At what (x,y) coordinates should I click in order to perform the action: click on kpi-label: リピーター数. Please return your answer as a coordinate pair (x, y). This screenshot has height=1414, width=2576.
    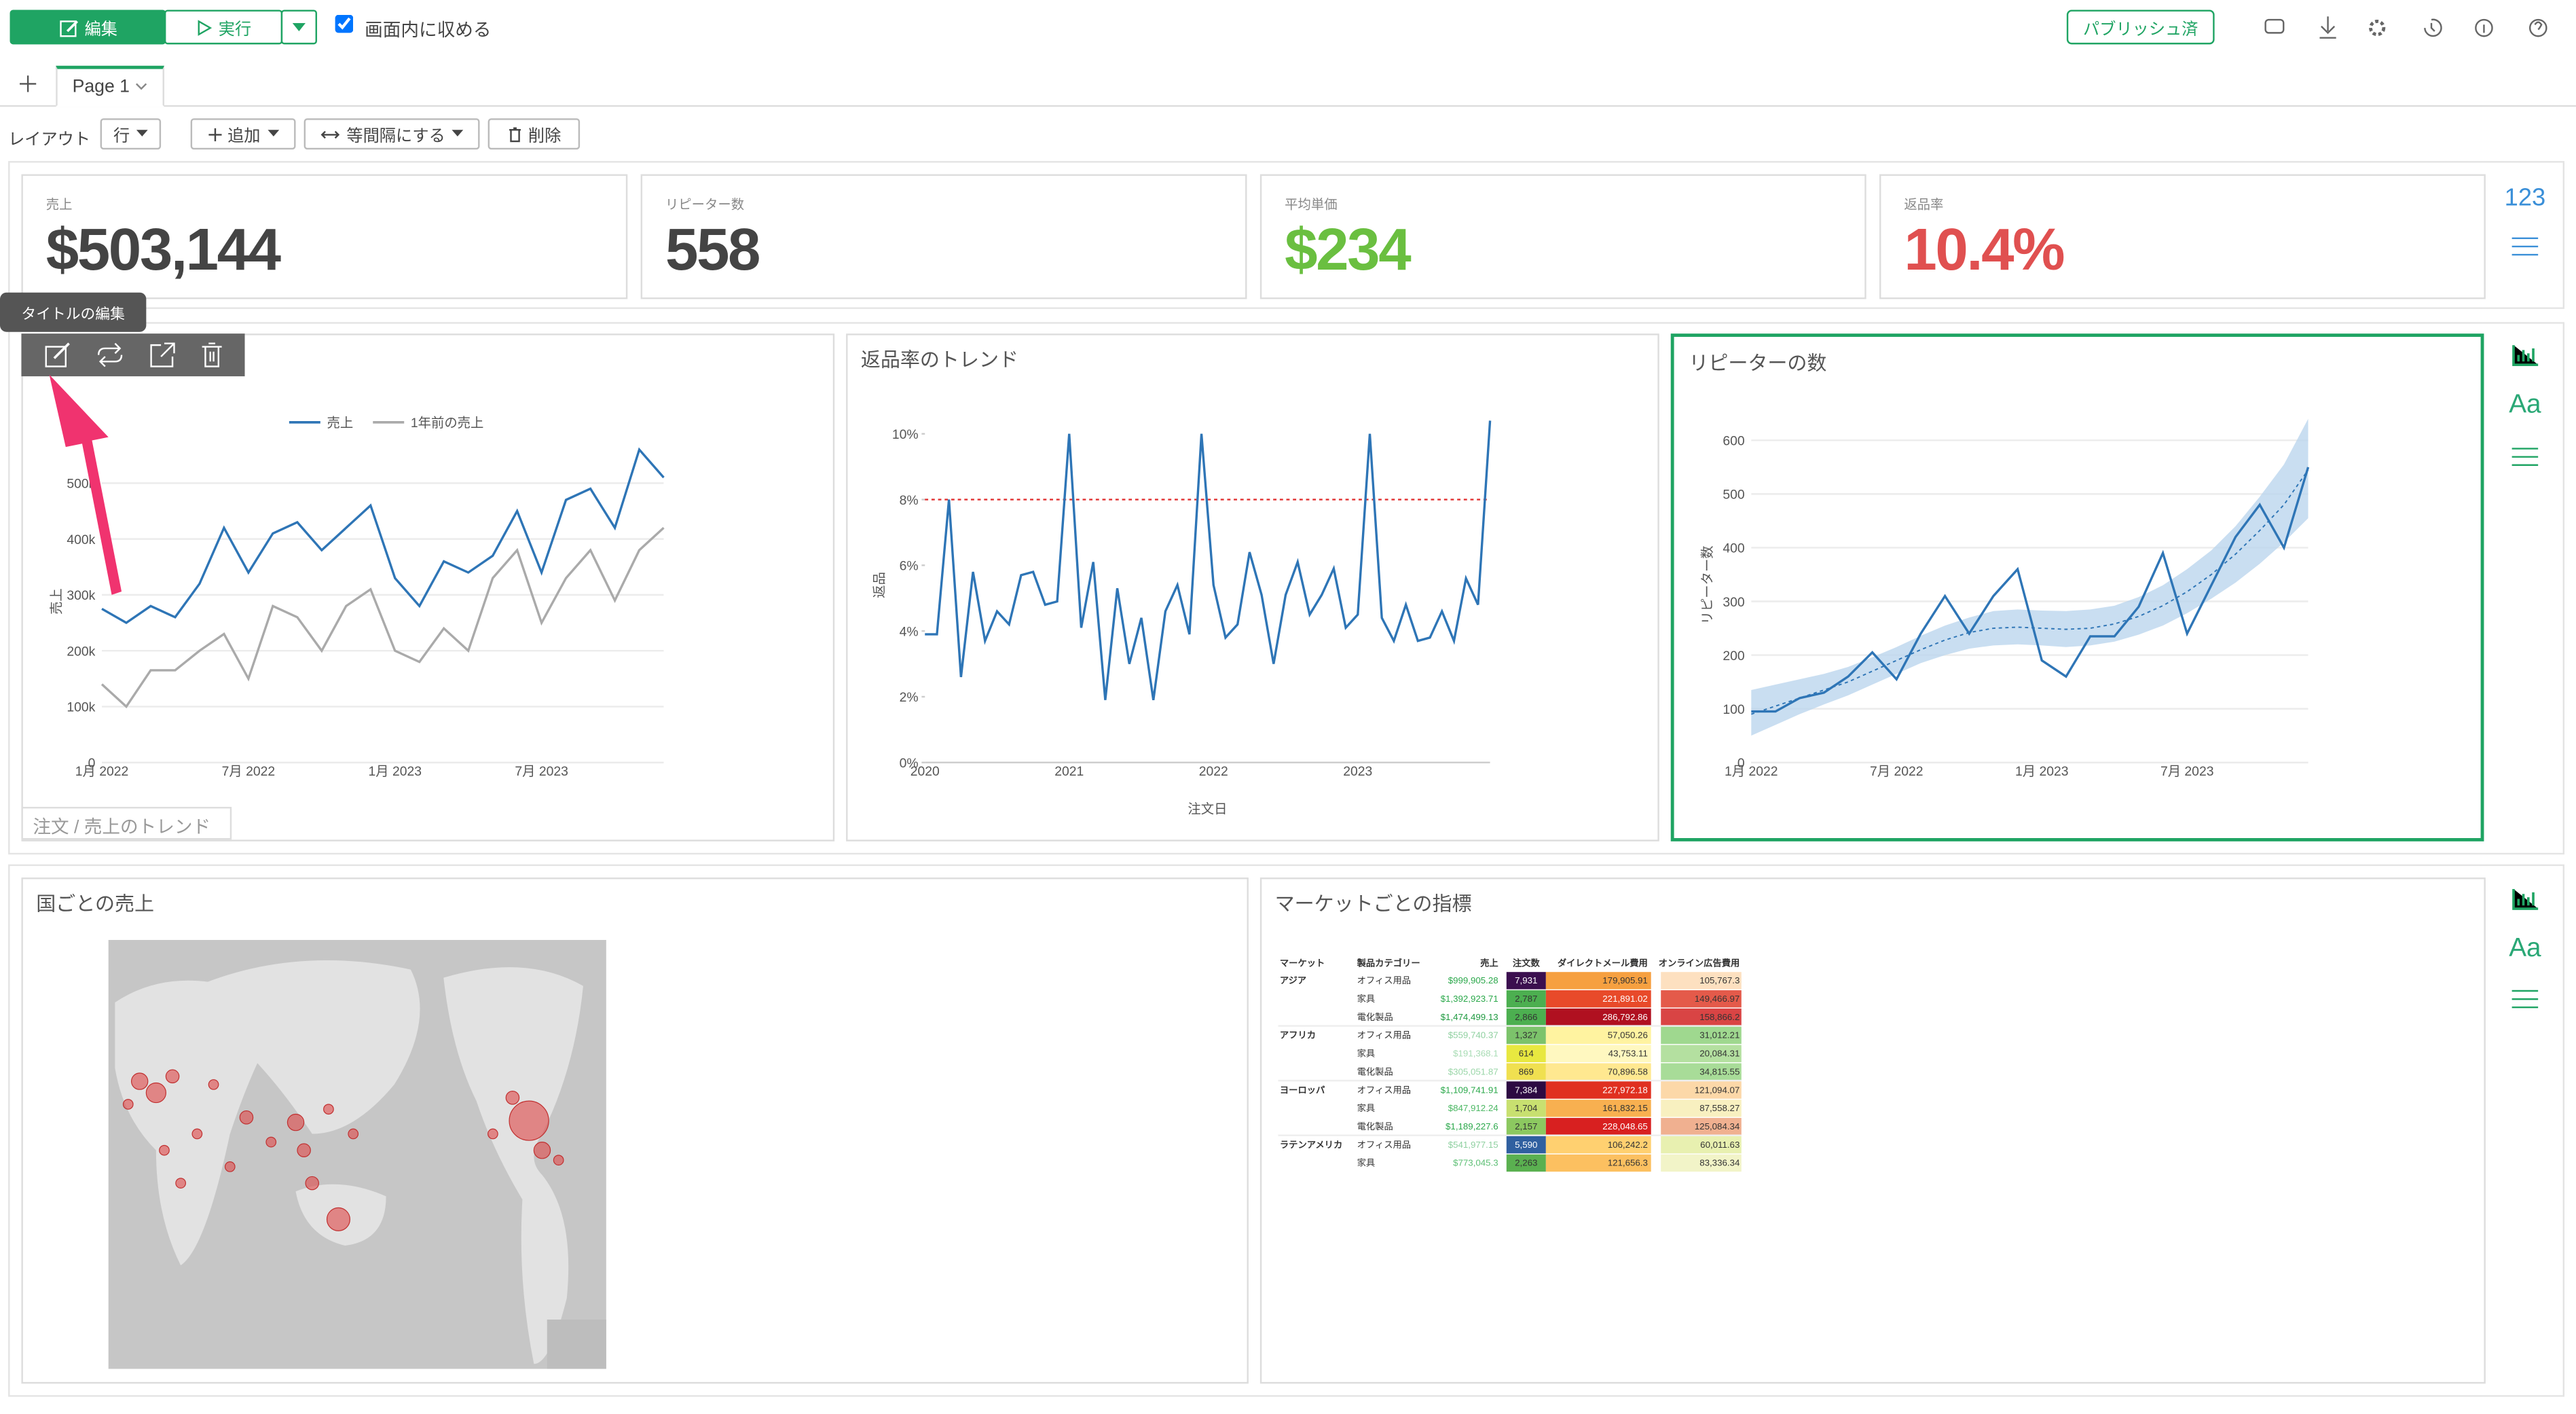
    Looking at the image, I should click on (705, 205).